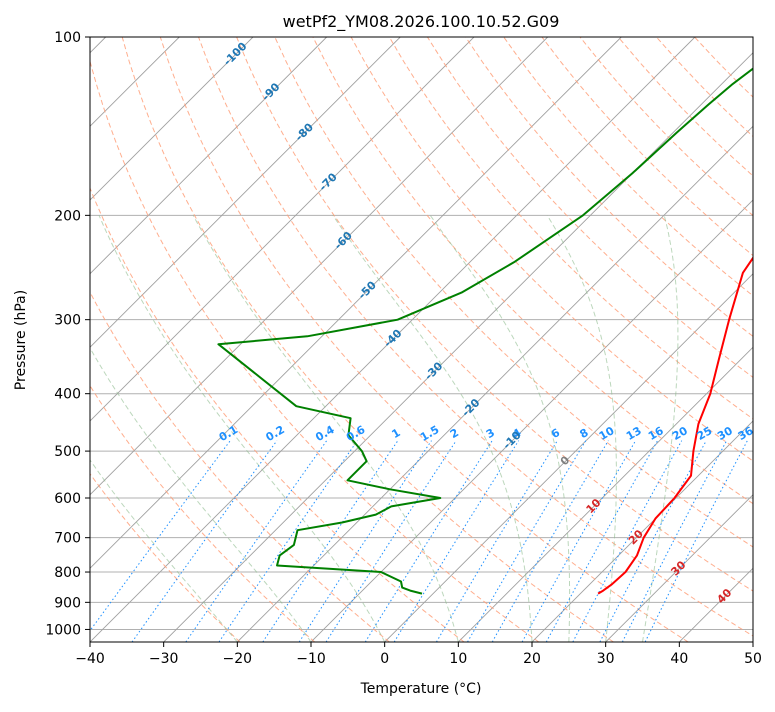  Describe the element at coordinates (67, 499) in the screenshot. I see `y-tick-label: 600` at that location.